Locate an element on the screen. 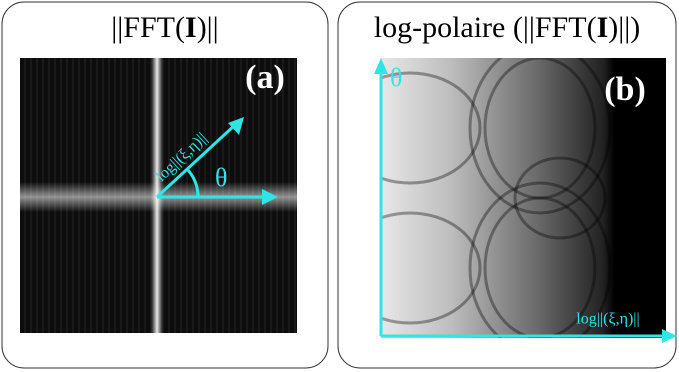  panel-title: log-polaire (||FFT(I)||) is located at coordinates (507, 27).